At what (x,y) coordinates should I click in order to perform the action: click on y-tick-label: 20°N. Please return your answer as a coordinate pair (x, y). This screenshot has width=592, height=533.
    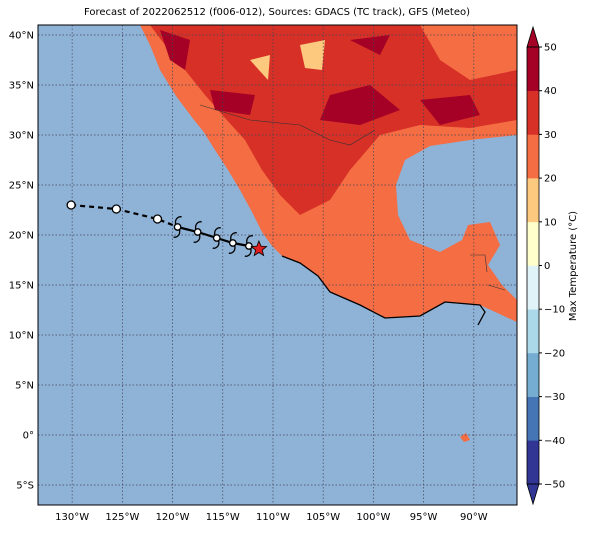
    Looking at the image, I should click on (21, 236).